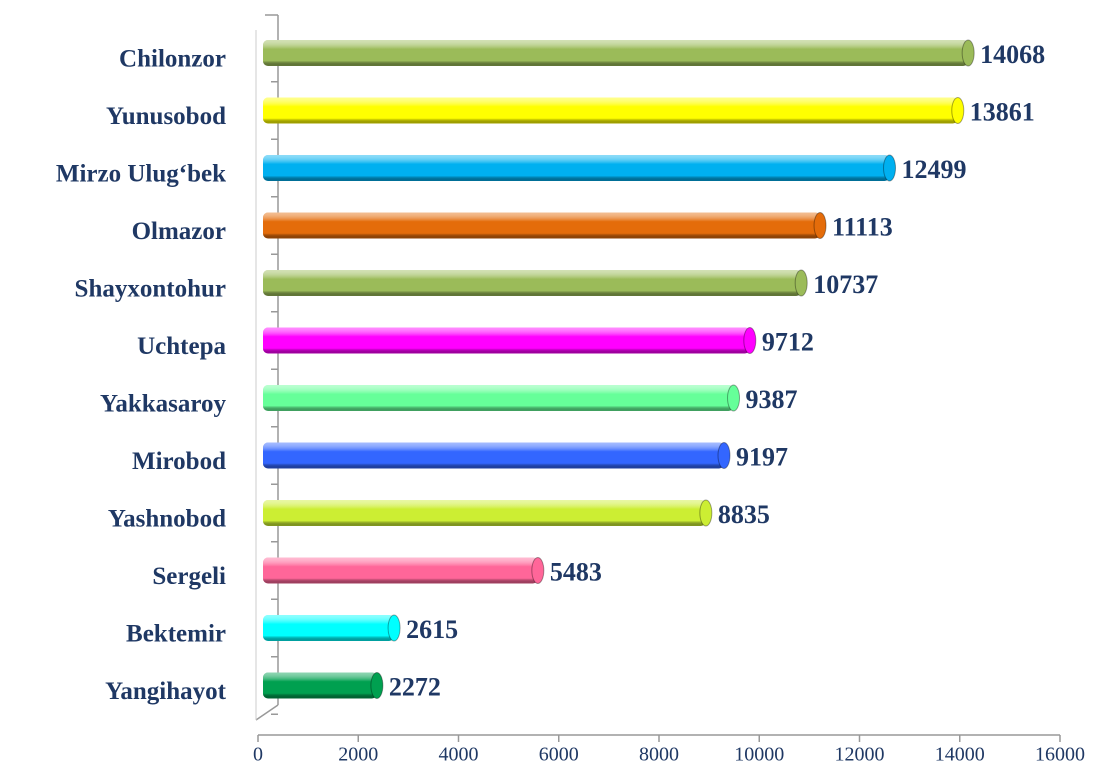  What do you see at coordinates (163, 404) in the screenshot?
I see `y-tick-label: Yakkasaroy` at bounding box center [163, 404].